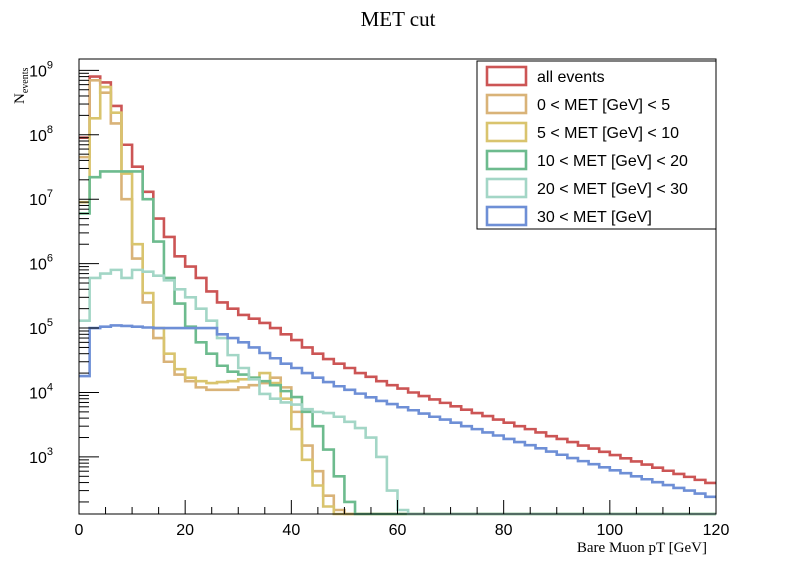 The height and width of the screenshot is (572, 796). What do you see at coordinates (50, 194) in the screenshot?
I see `y-tick-exp-4: 7` at bounding box center [50, 194].